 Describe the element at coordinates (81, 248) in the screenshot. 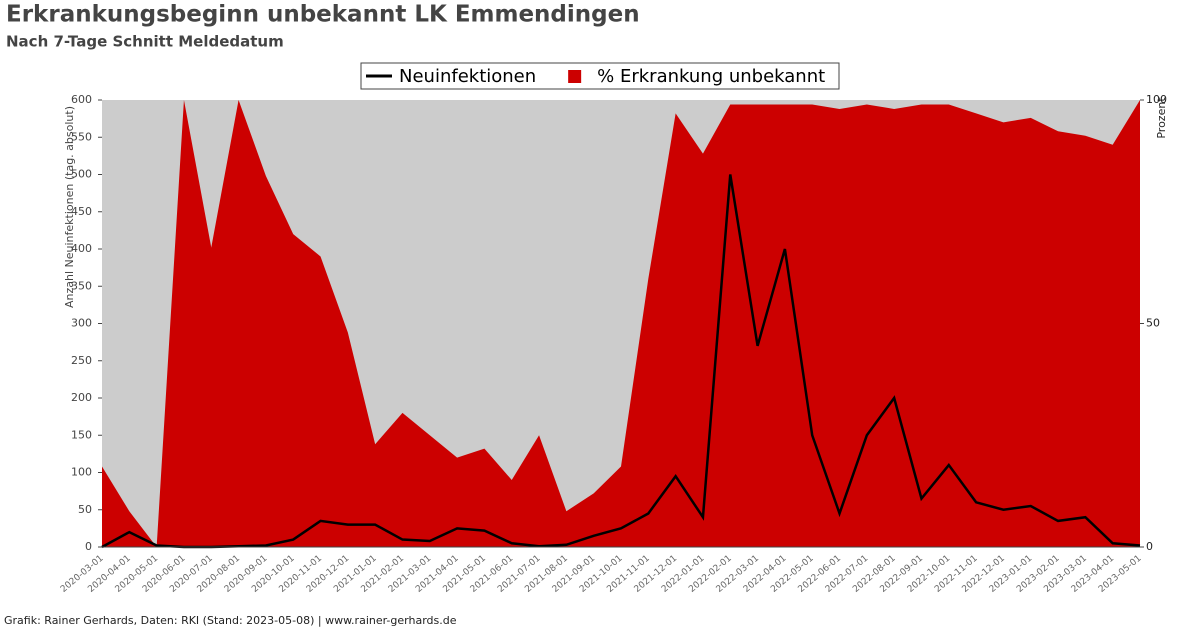

I see `y-tick-label: 400` at that location.